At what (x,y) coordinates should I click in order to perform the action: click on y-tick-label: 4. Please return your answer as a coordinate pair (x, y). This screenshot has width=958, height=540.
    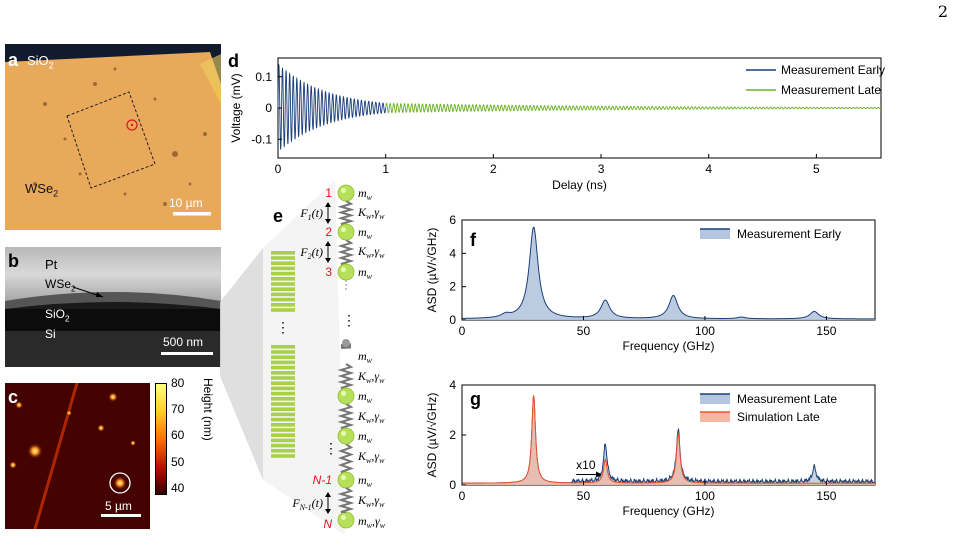
    Looking at the image, I should click on (452, 385).